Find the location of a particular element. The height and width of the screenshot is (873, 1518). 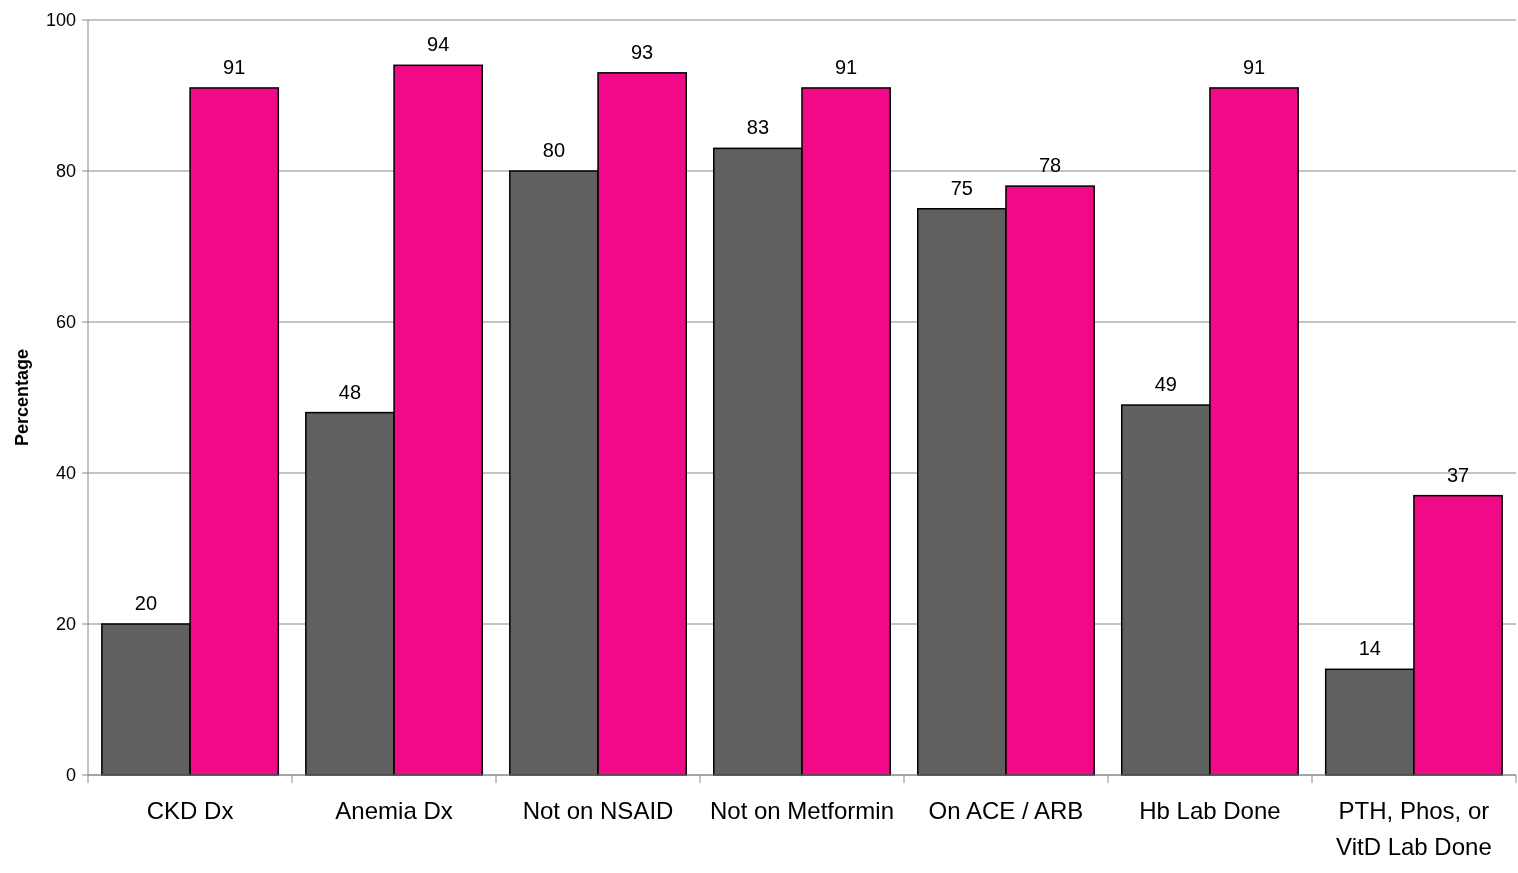

data-label: 78 is located at coordinates (1050, 165).